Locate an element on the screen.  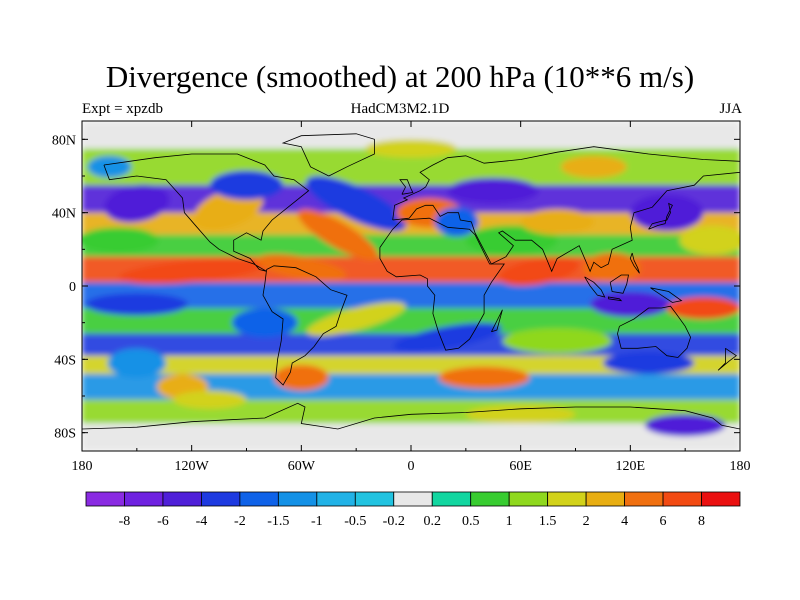
colorbar: -8 -6 -4 -2 -1.5 -1 -0.5 -0.2 0.2 0.5 1 1.5 2 4 6 8 is located at coordinates (413, 510).